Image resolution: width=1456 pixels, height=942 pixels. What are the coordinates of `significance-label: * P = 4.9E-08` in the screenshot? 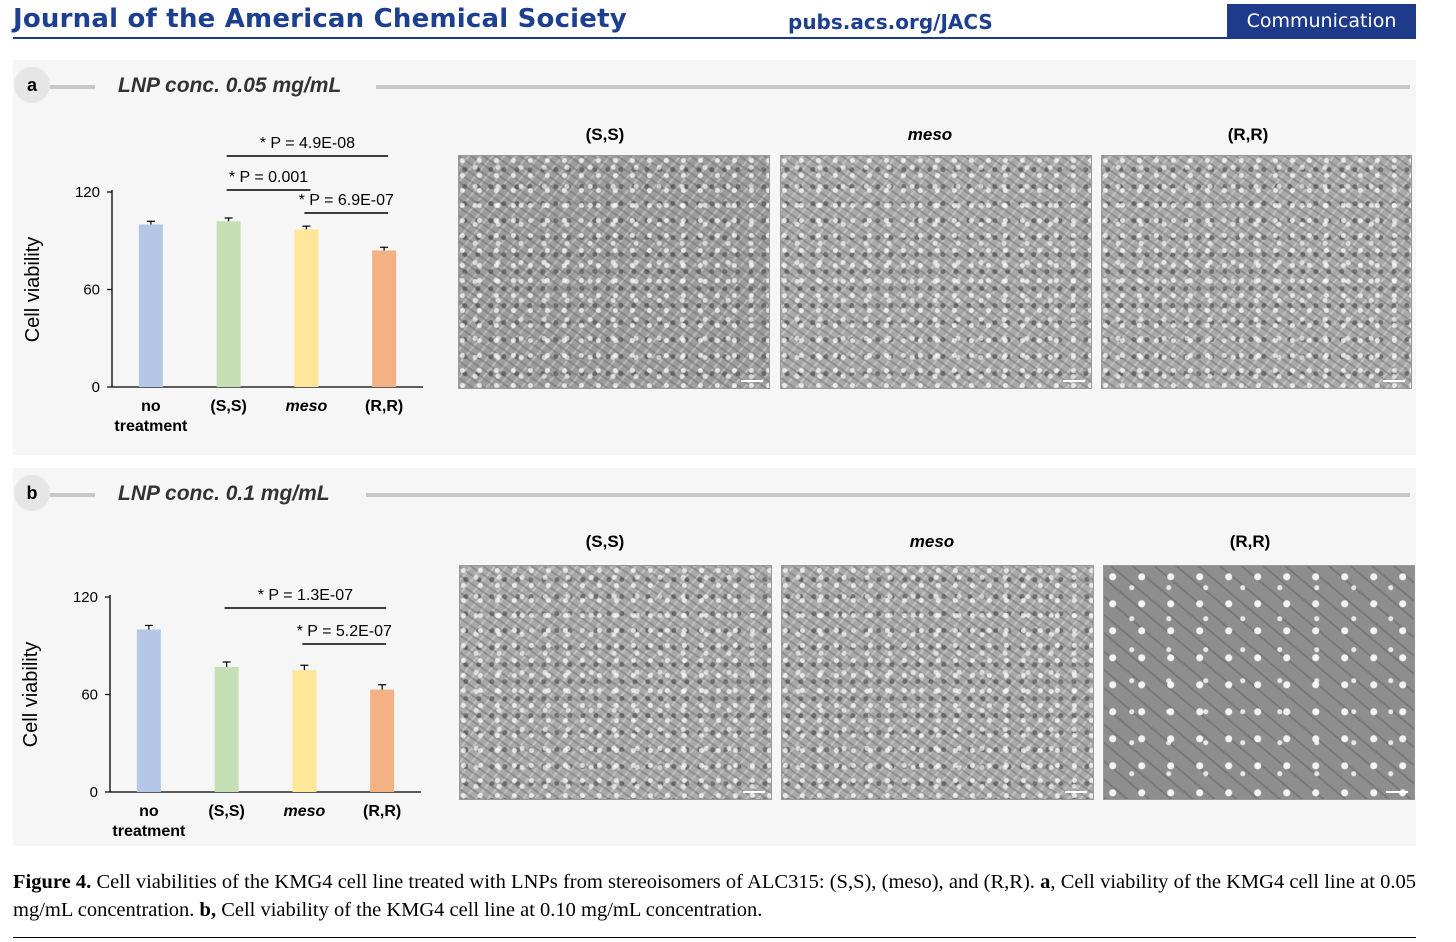 It's located at (307, 143).